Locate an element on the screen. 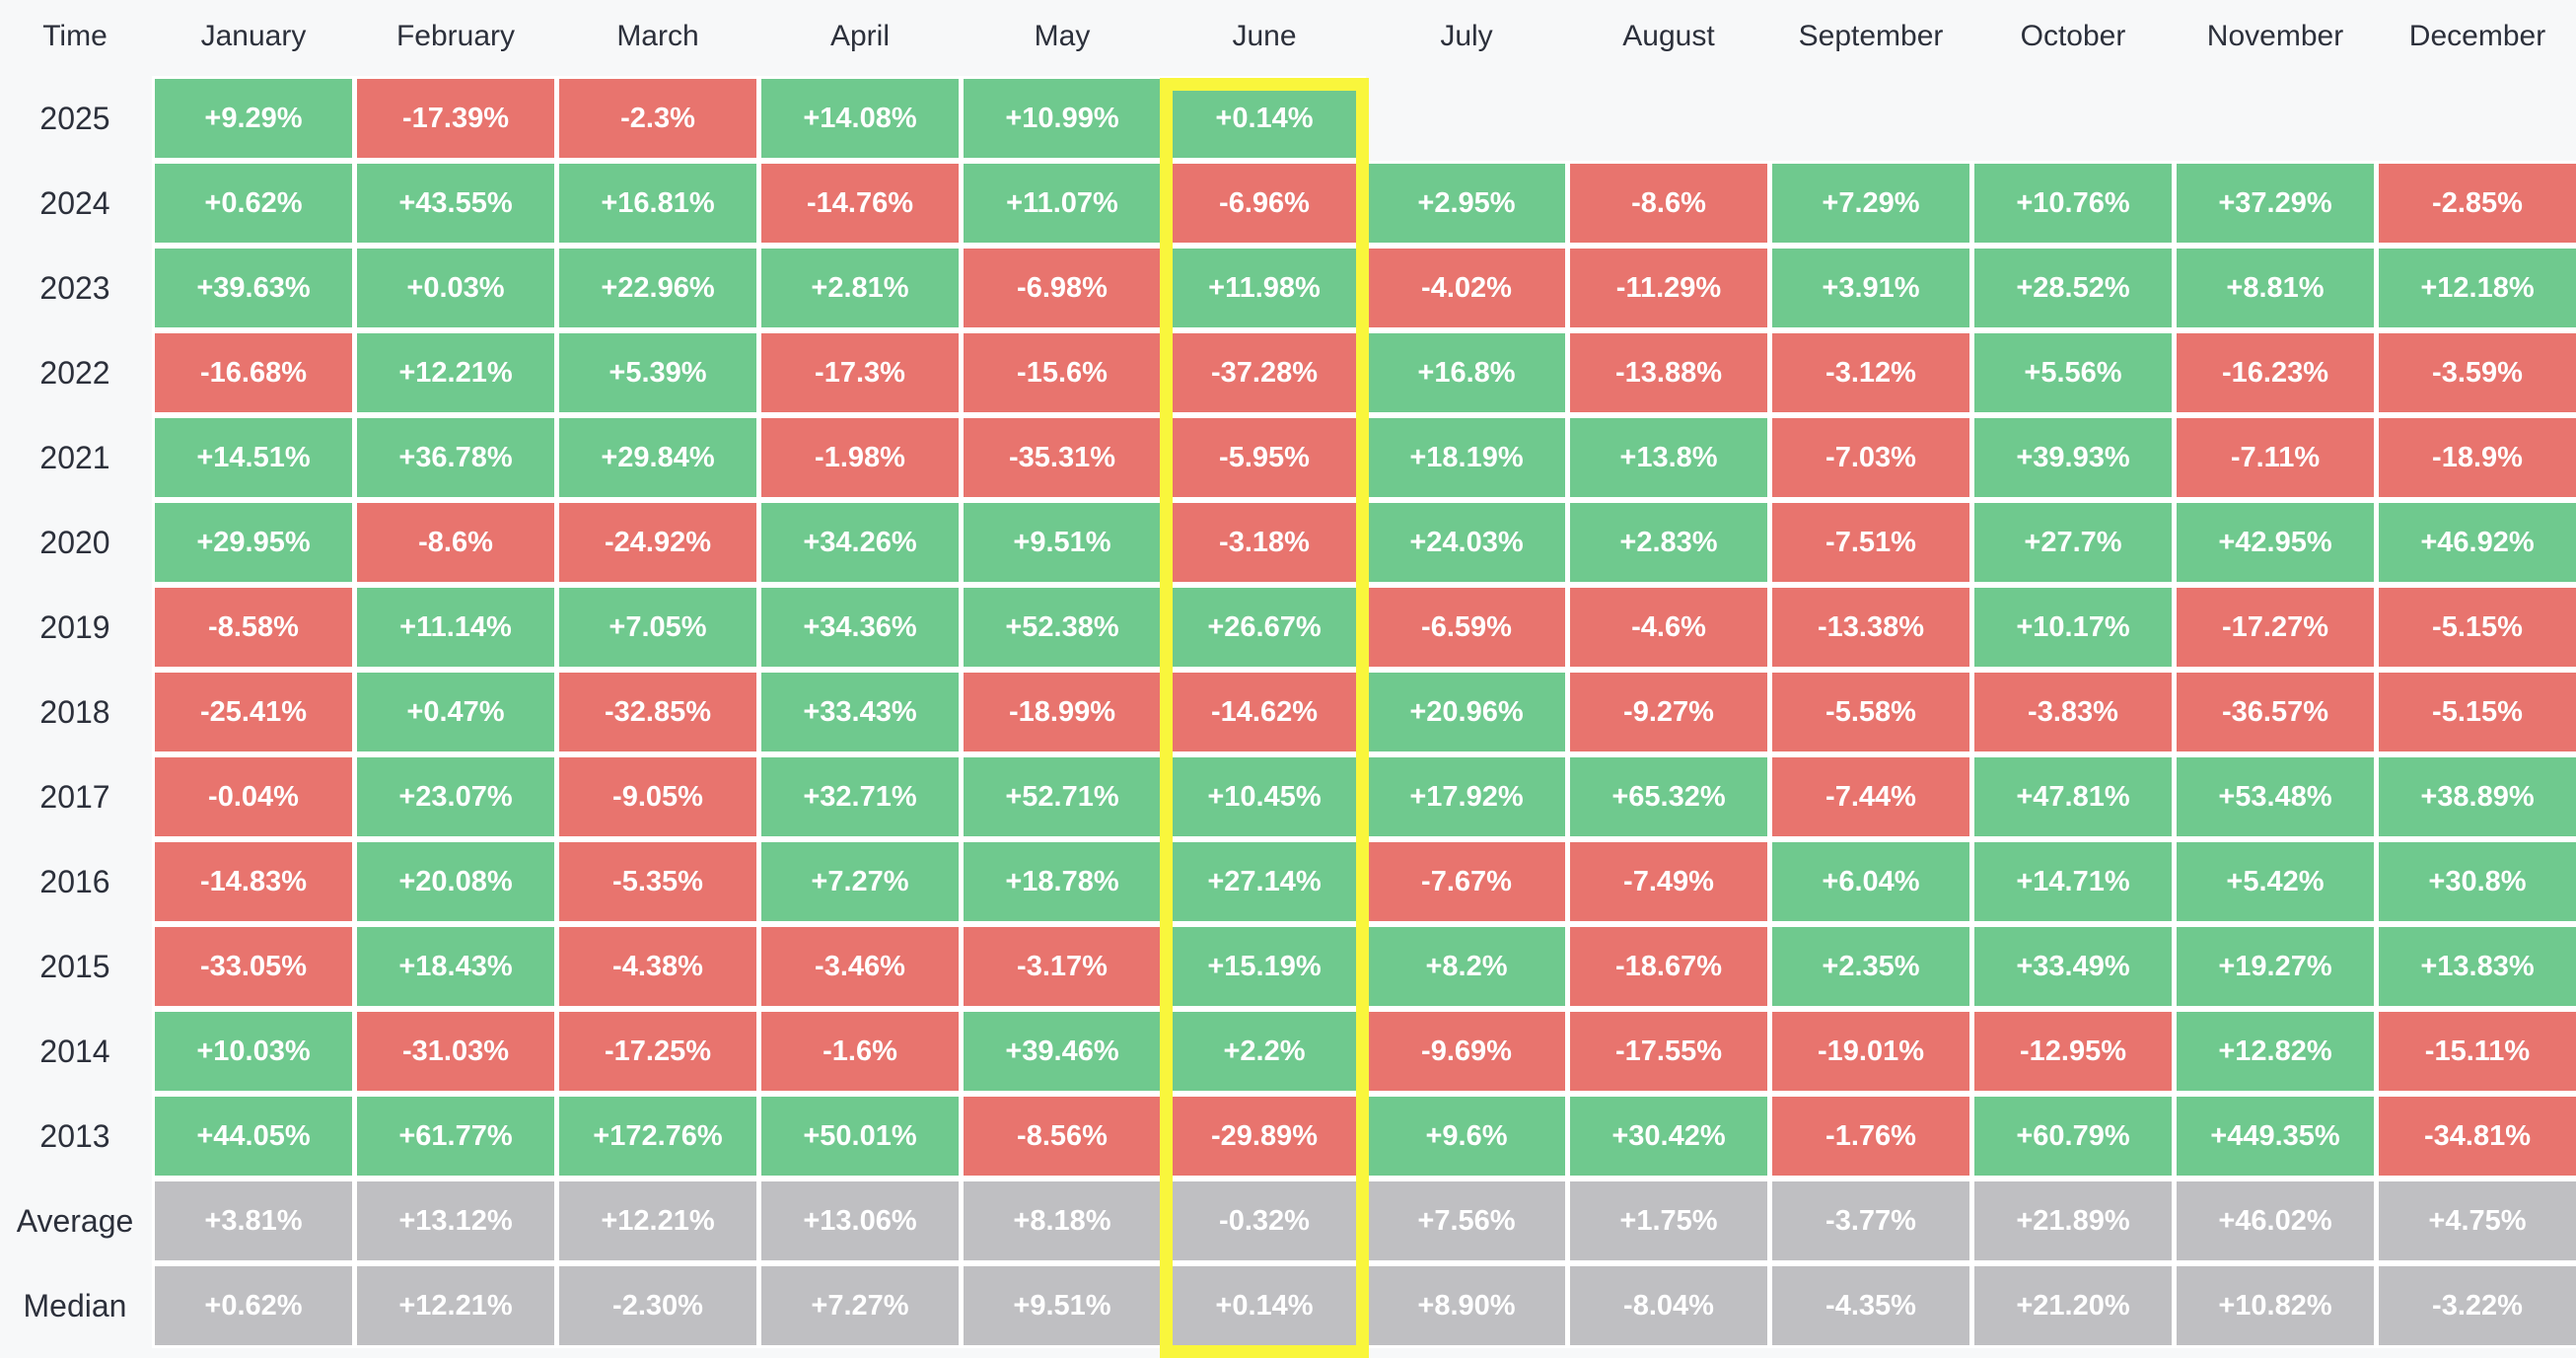  cell: -14.83% is located at coordinates (253, 881).